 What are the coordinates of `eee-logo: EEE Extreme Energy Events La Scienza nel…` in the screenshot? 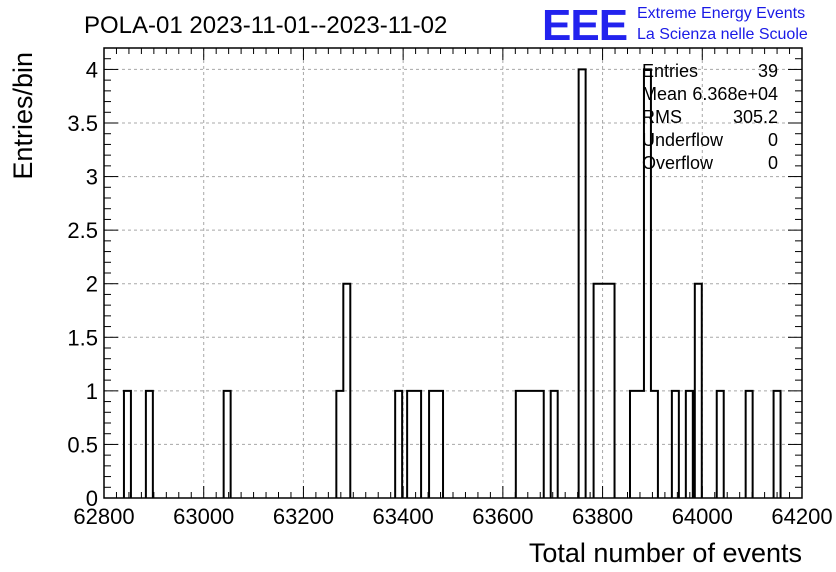 It's located at (675, 25).